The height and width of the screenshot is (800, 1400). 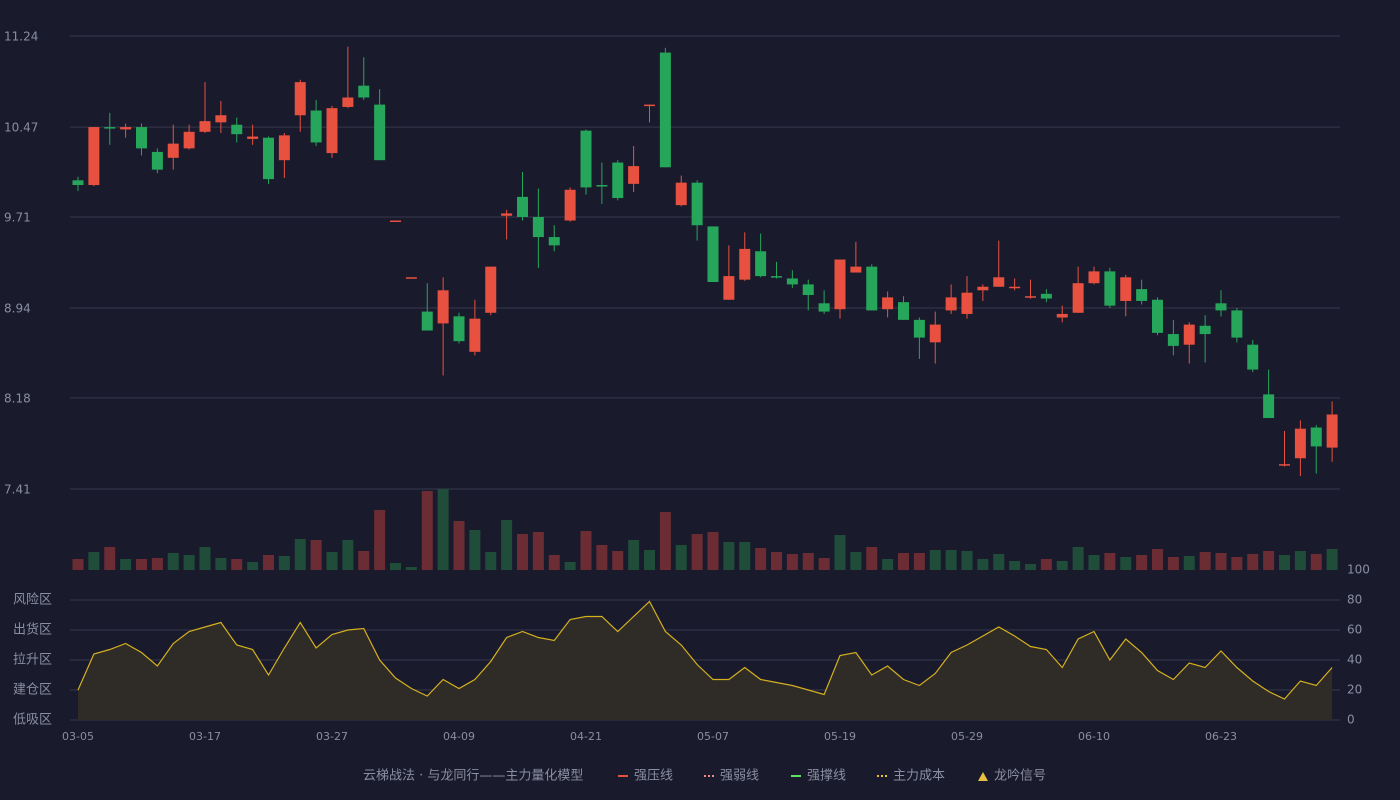 What do you see at coordinates (459, 736) in the screenshot?
I see `x-tick-label: 04-09` at bounding box center [459, 736].